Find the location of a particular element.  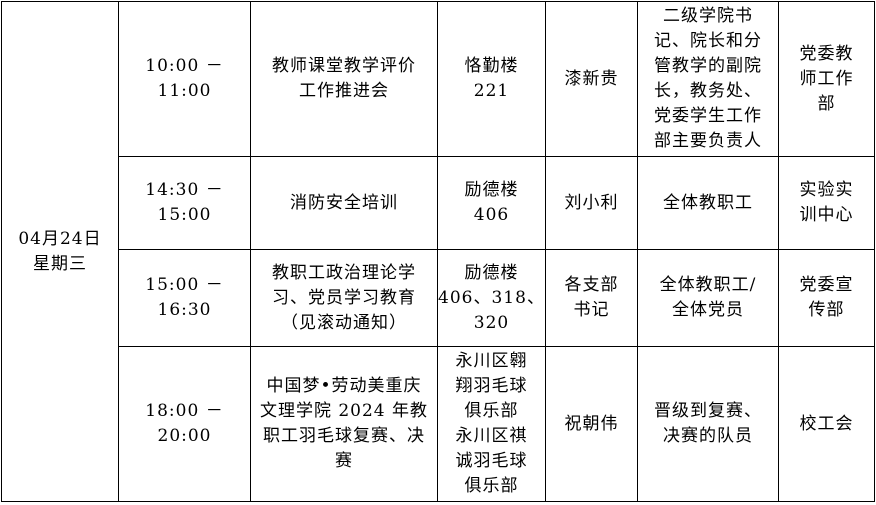

event-cell: 教职工政治理论学 习、党员学习教育 （见滚动通知） is located at coordinates (344, 298).